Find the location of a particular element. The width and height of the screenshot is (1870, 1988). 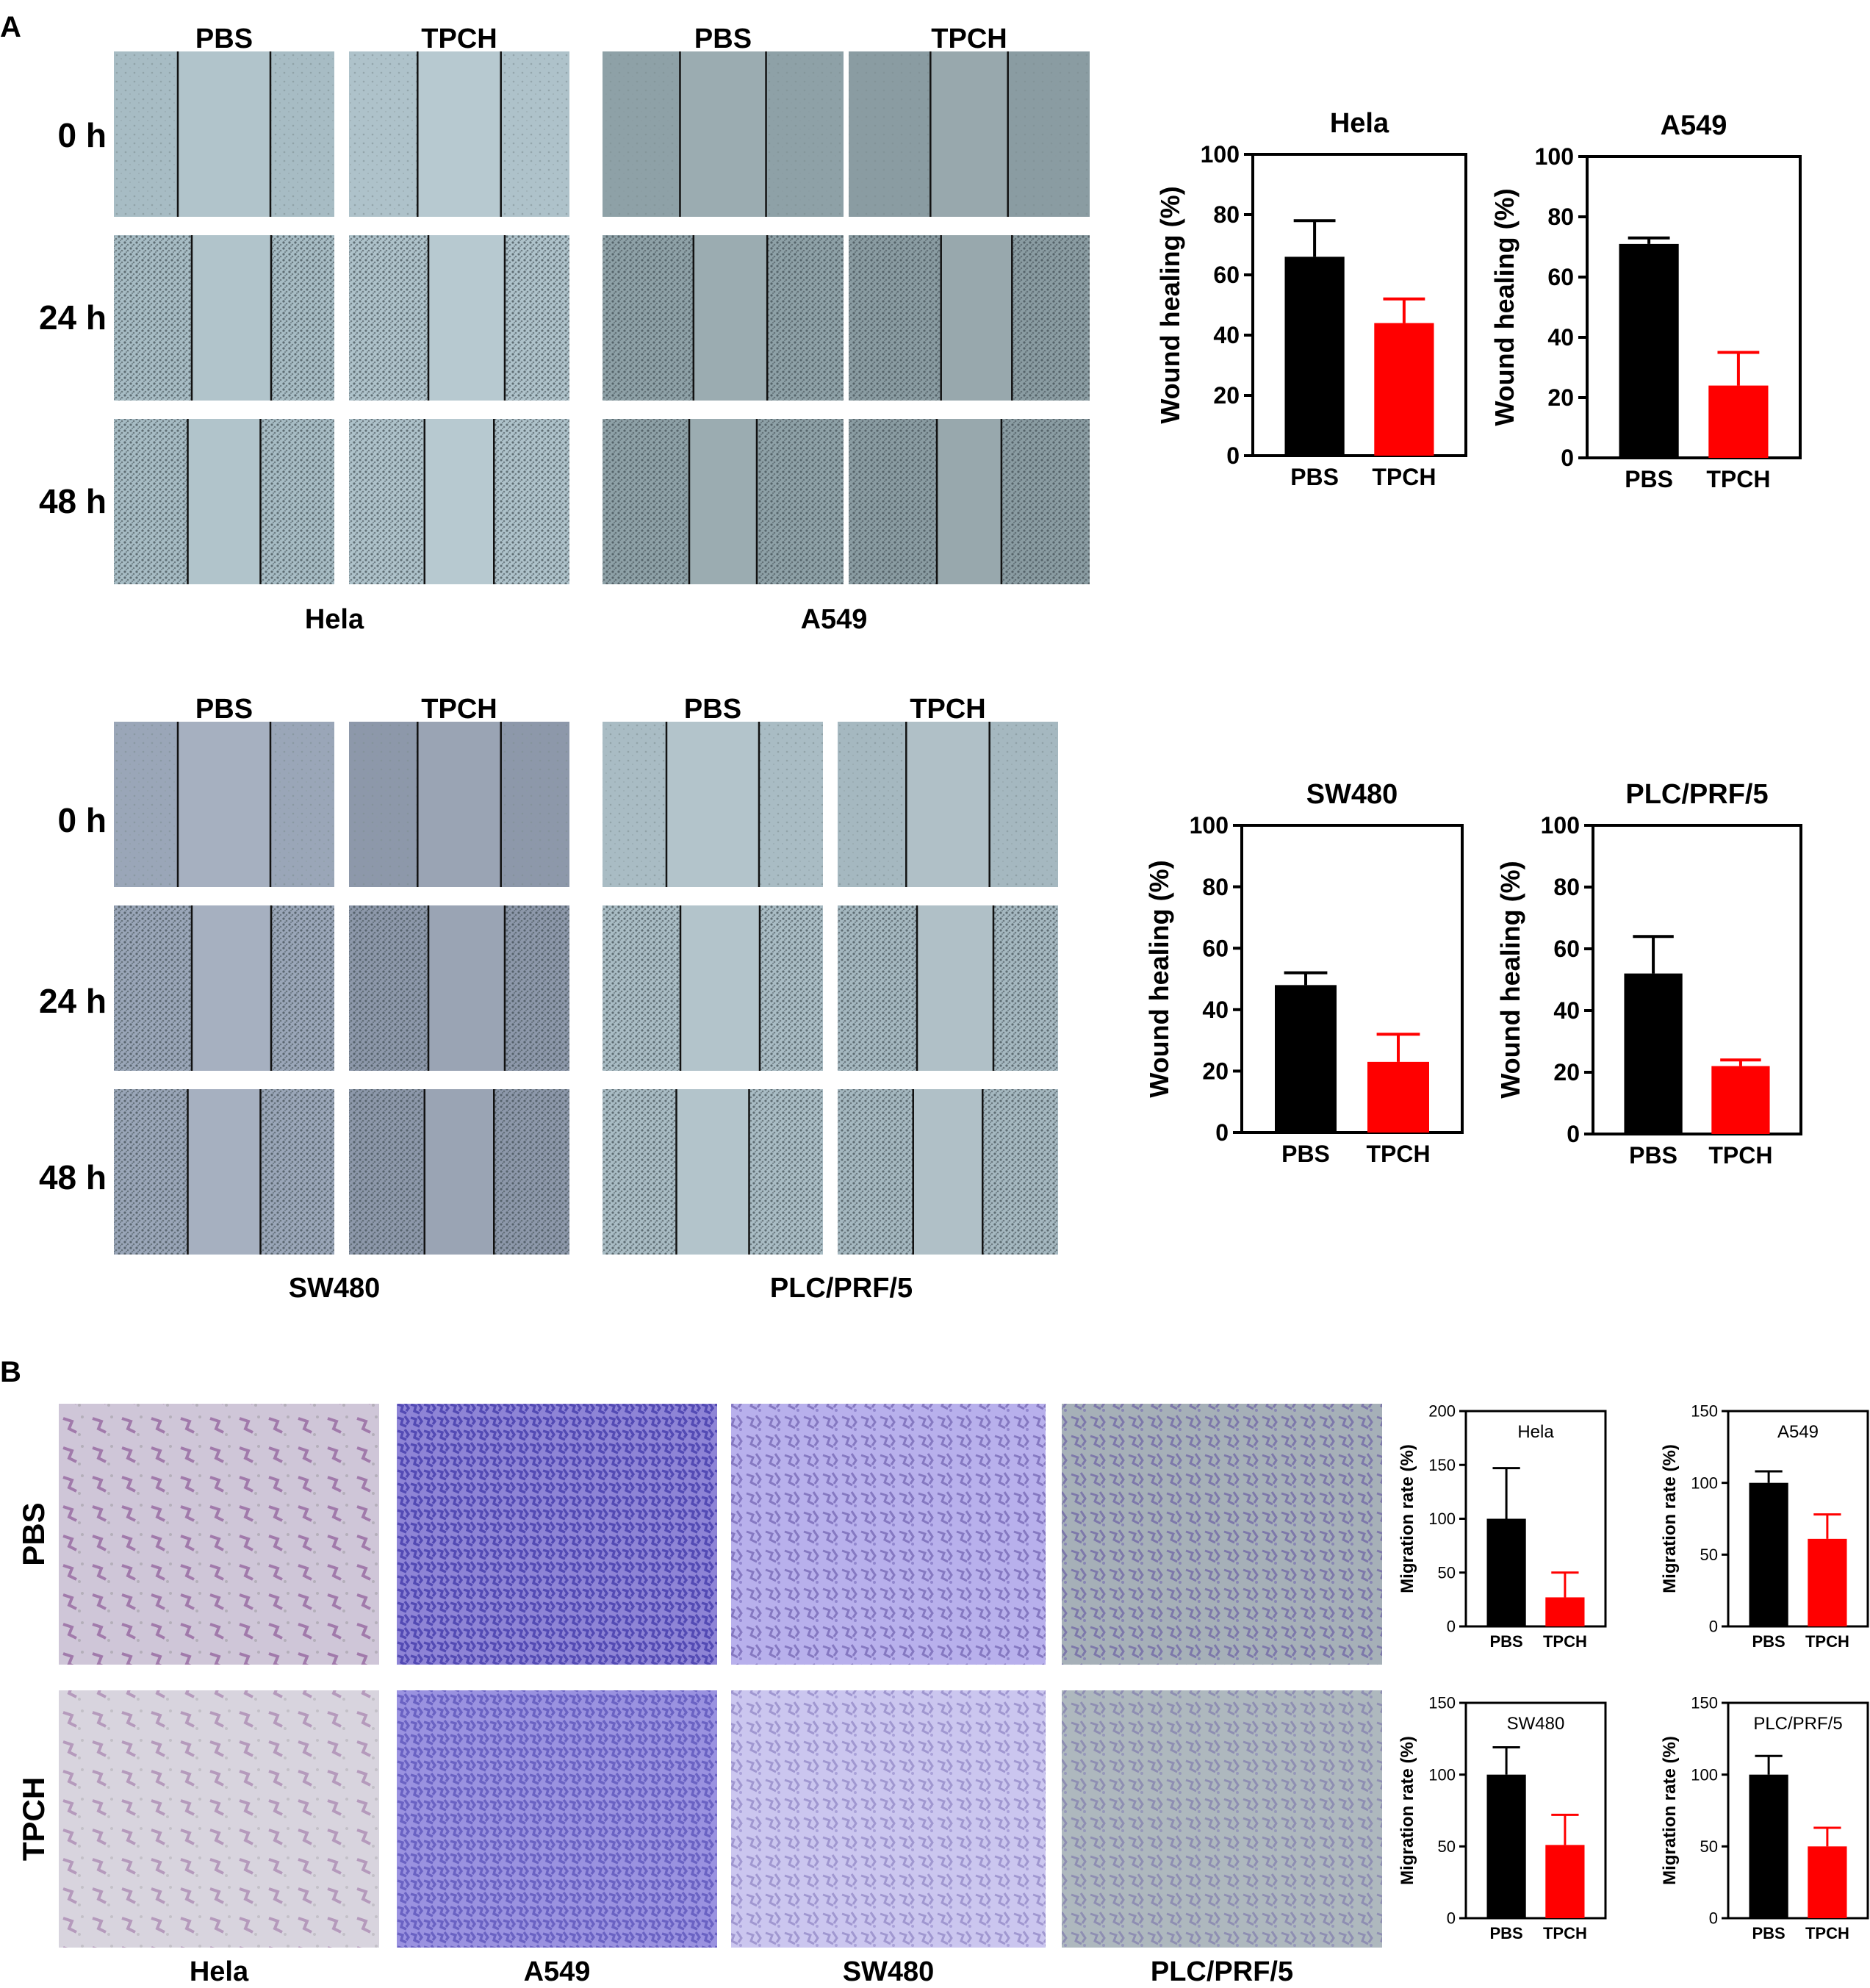

wound-micrograph-a549-pbs-48-h is located at coordinates (724, 502).